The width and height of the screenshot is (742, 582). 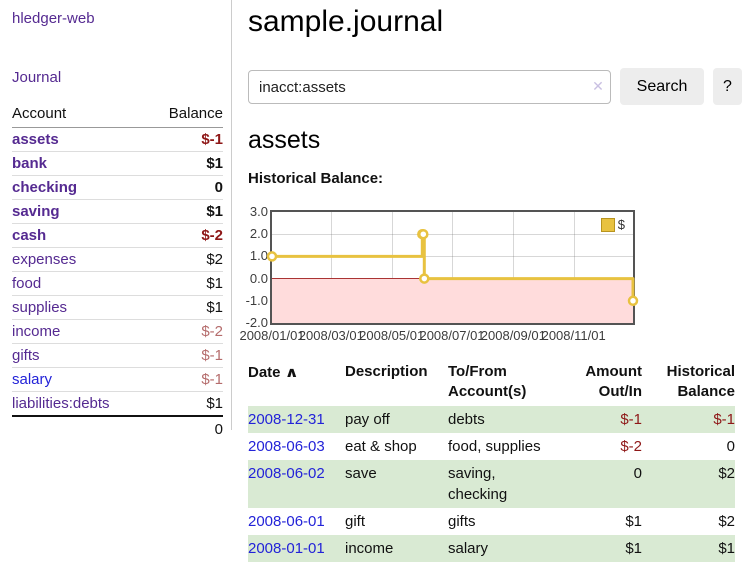 I want to click on account-row: checking 0, so click(x=117, y=187).